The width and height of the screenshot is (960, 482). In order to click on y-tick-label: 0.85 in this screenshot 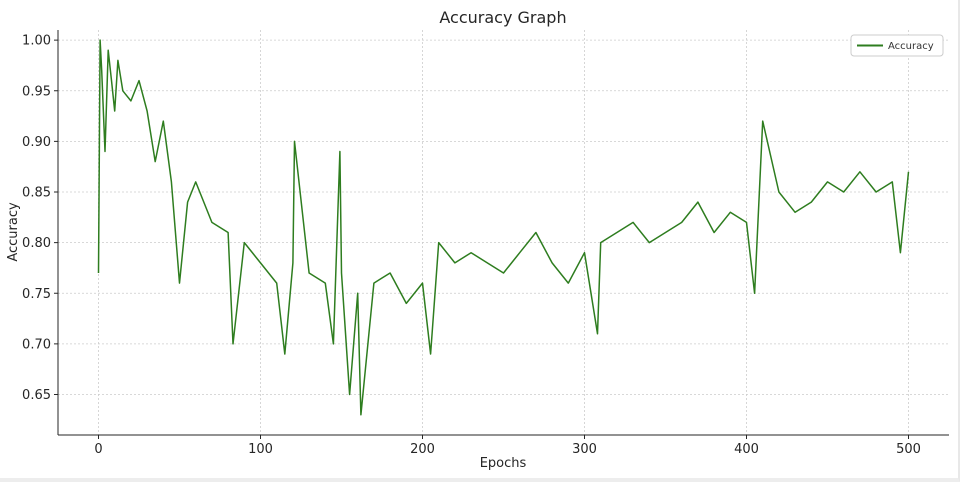, I will do `click(36, 193)`.